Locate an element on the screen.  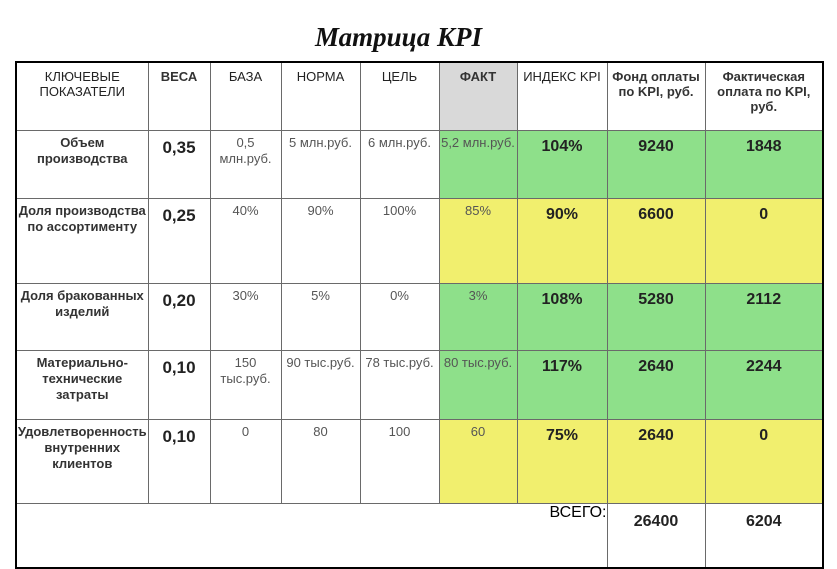
weight-cell: 0,25 is located at coordinates (179, 241).